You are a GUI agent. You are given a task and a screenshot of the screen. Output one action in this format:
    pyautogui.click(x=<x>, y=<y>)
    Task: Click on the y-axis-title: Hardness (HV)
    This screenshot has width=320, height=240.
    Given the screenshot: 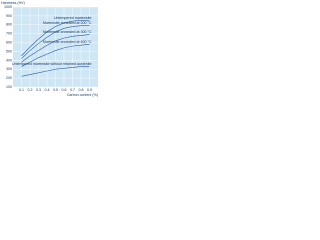 What is the action you would take?
    pyautogui.click(x=13, y=3)
    